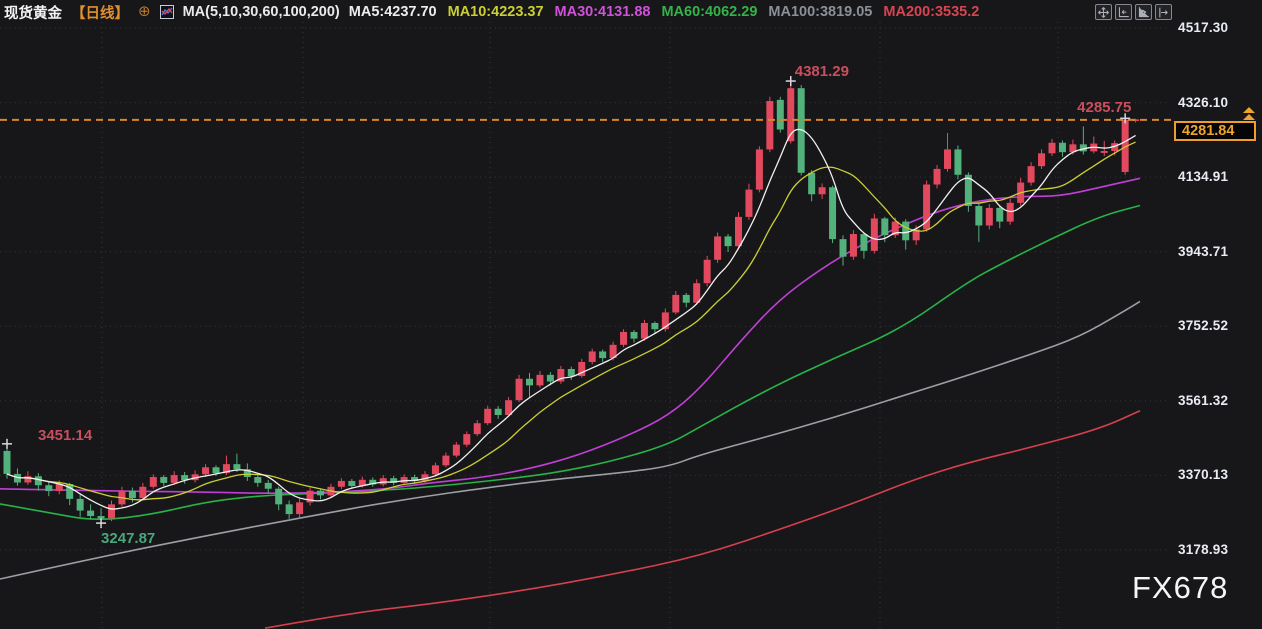 The width and height of the screenshot is (1262, 629). Describe the element at coordinates (709, 12) in the screenshot. I see `ma-legend-ma60: MA60:4062.29` at that location.